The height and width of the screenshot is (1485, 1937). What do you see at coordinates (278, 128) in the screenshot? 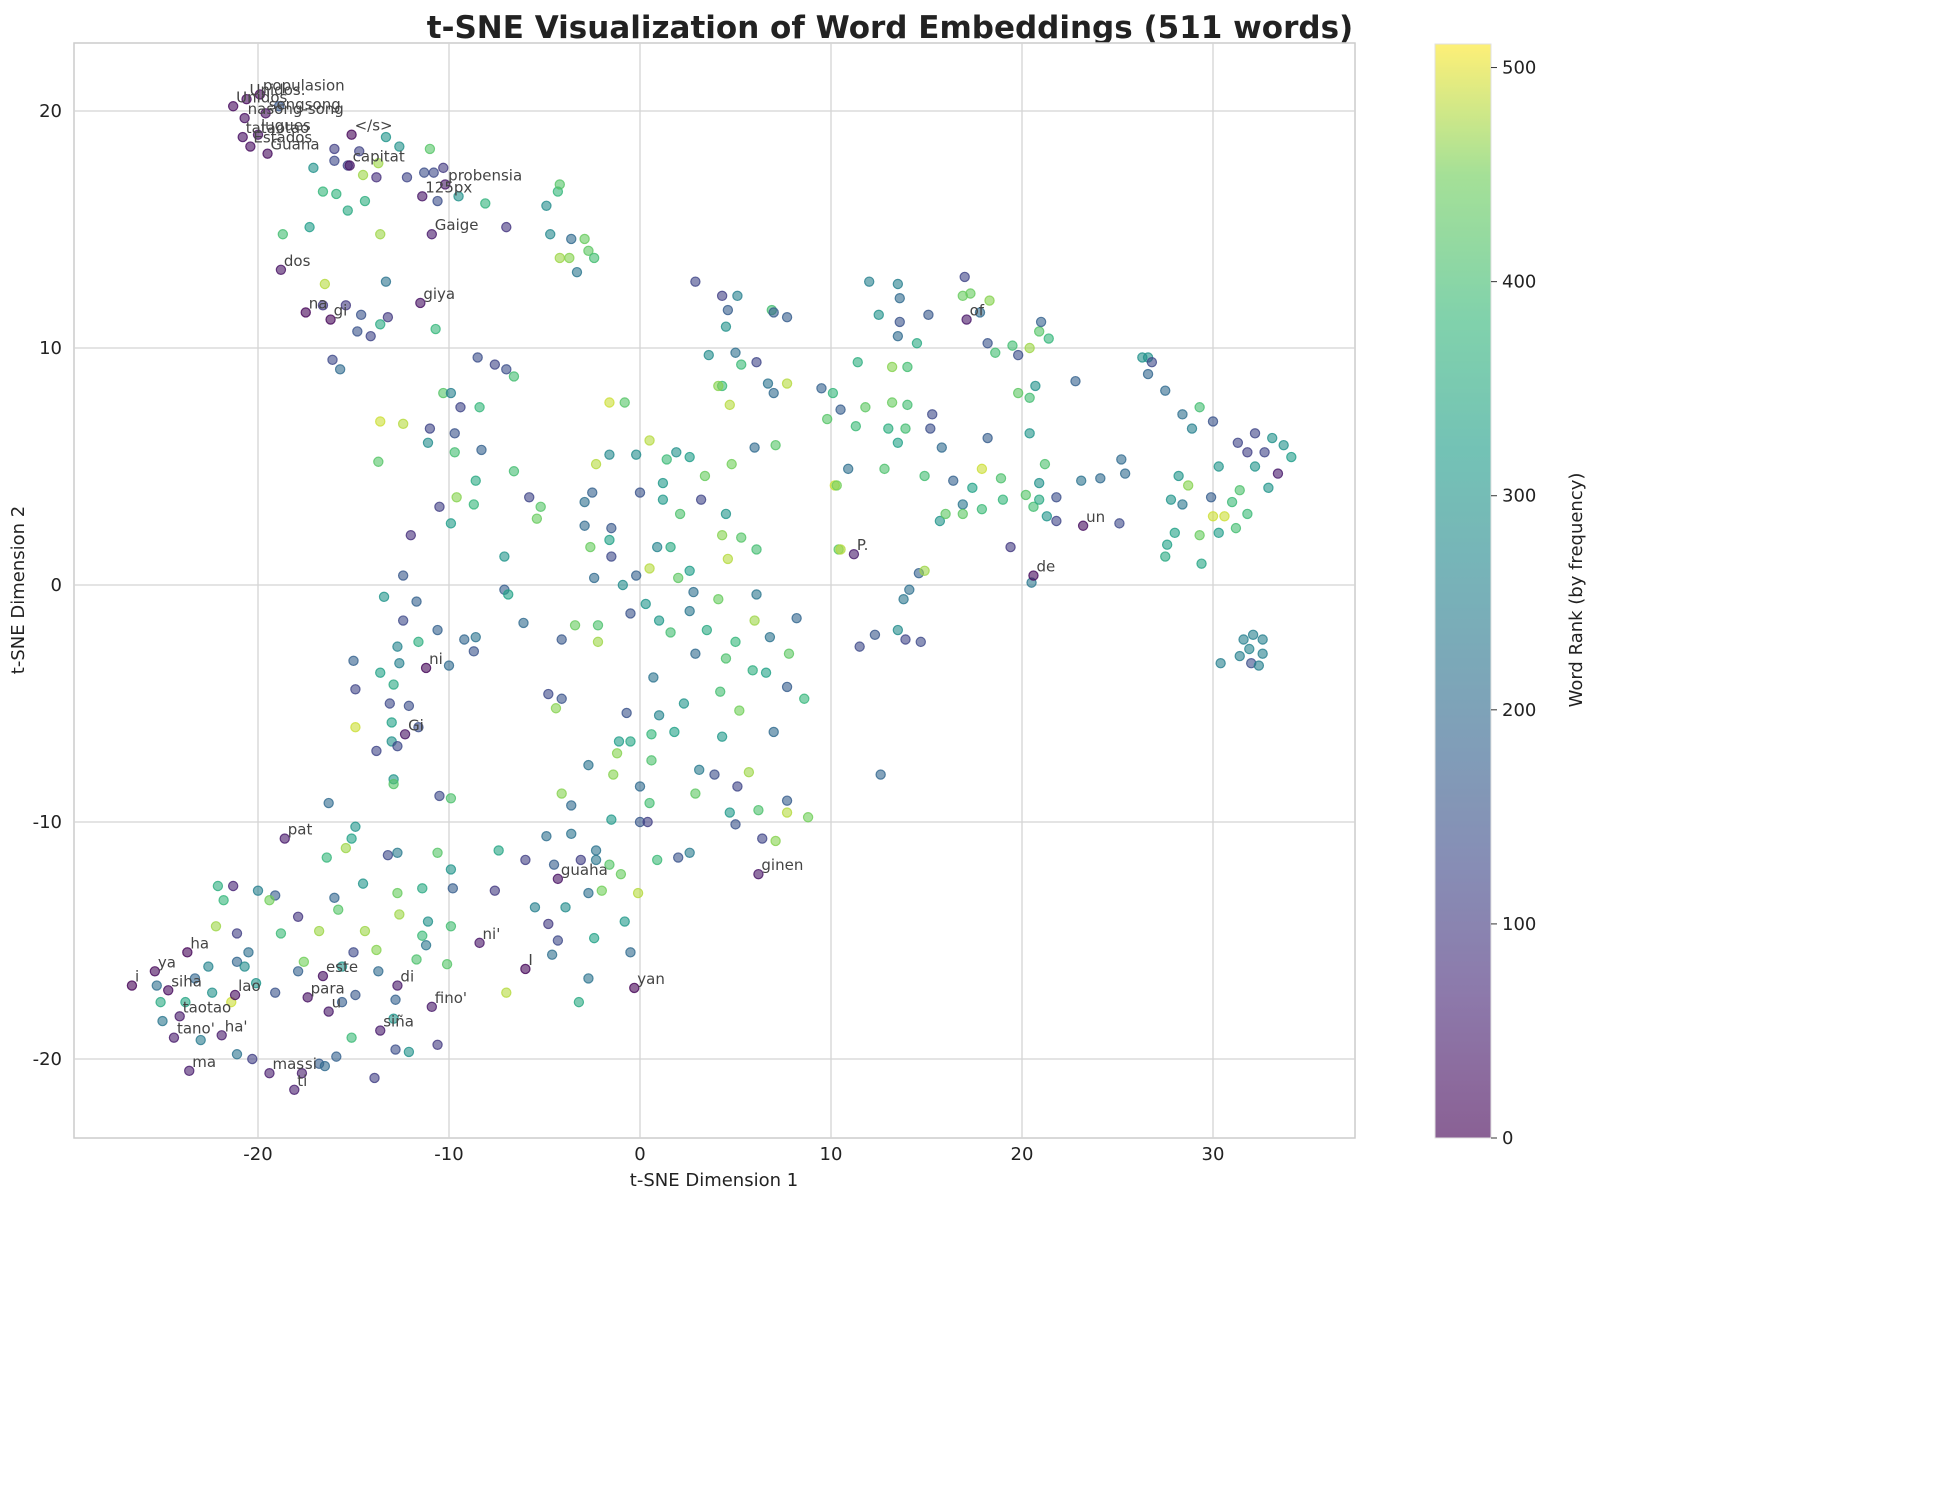
I see `point-label: tataotao` at bounding box center [278, 128].